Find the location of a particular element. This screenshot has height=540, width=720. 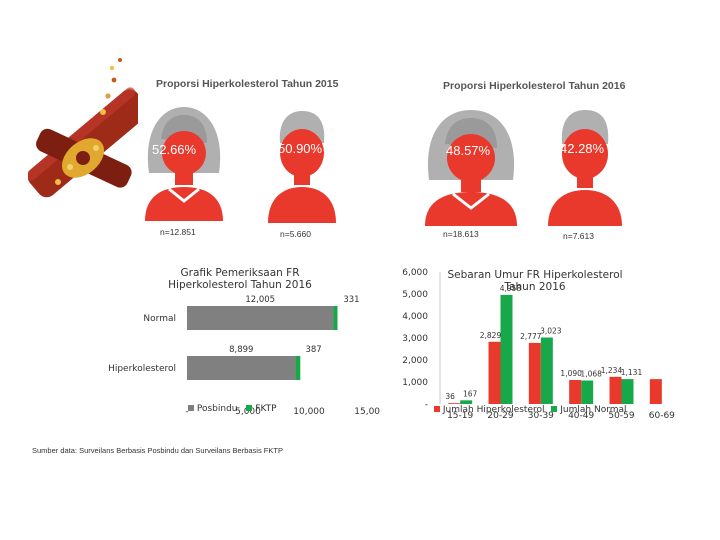

chart2-data-label: 1,068 is located at coordinates (591, 374).